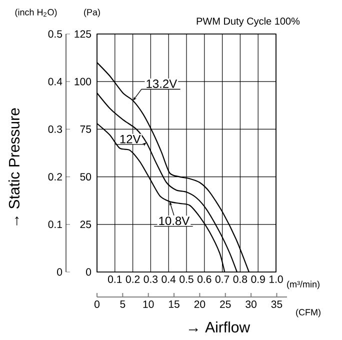 The image size is (342, 340). Describe the element at coordinates (248, 22) in the screenshot. I see `chart-title: PWM Duty Cycle 100%` at that location.